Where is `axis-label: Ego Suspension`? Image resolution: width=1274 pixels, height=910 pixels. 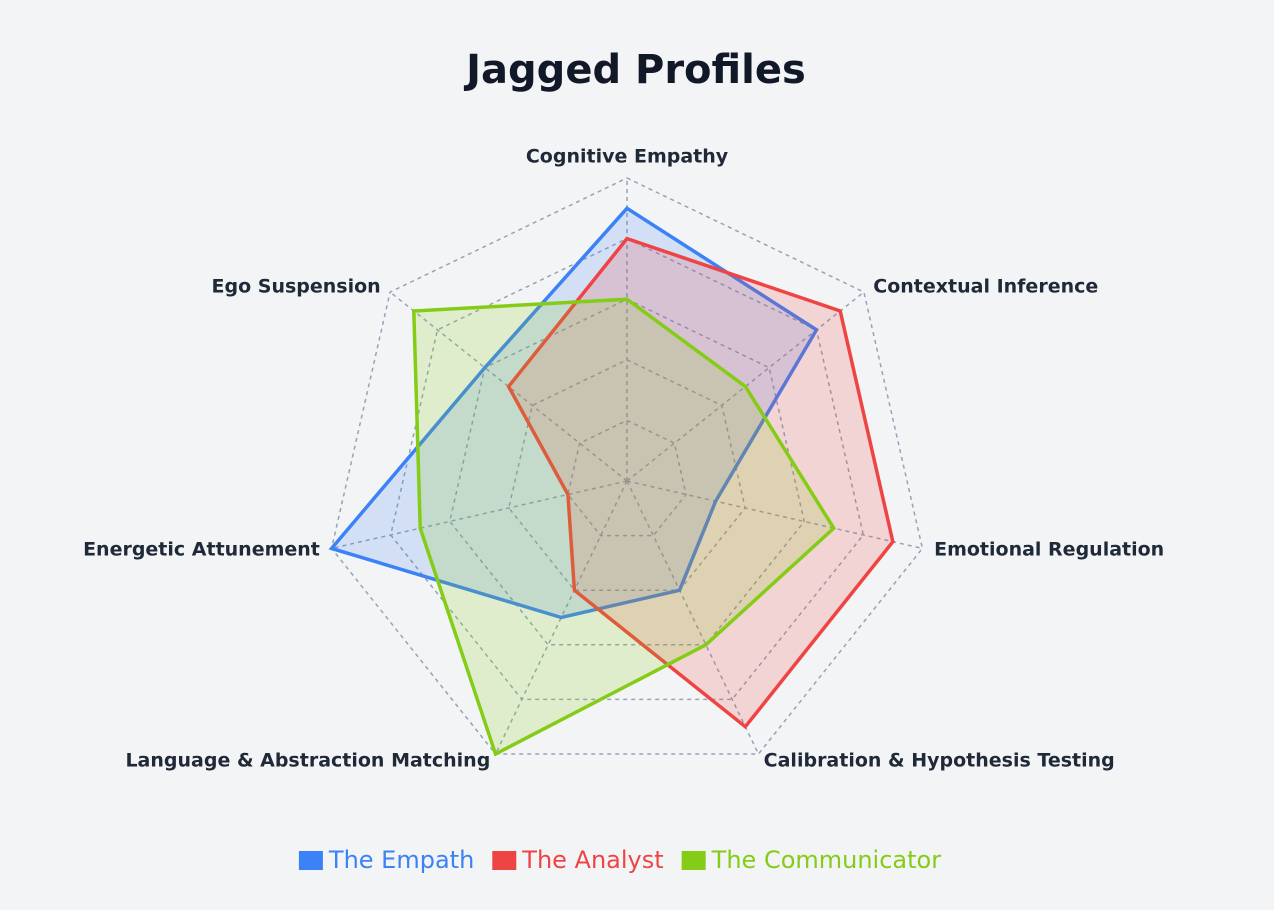 axis-label: Ego Suspension is located at coordinates (296, 287).